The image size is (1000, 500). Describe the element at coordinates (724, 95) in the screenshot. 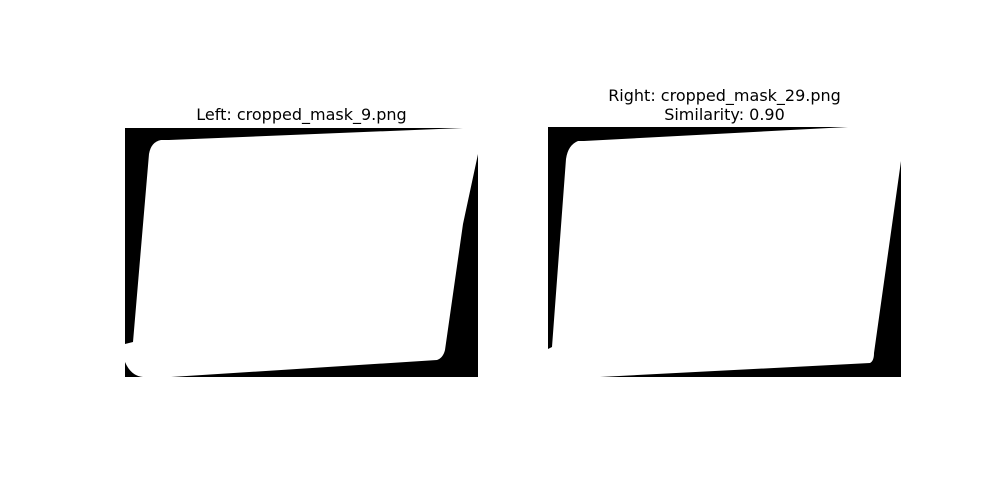

I see `right-panel-title: Right: cropped_mask_29.png` at that location.